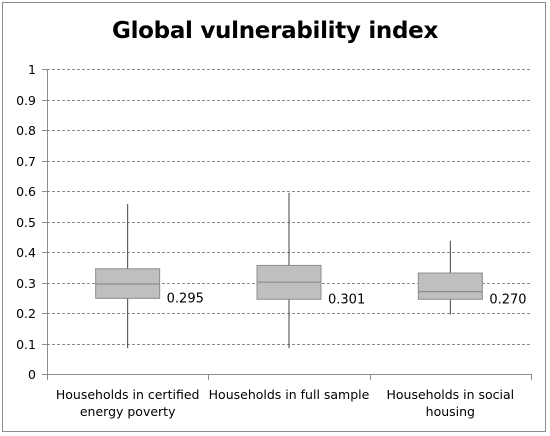  What do you see at coordinates (185, 298) in the screenshot?
I see `median-label: 0.295` at bounding box center [185, 298].